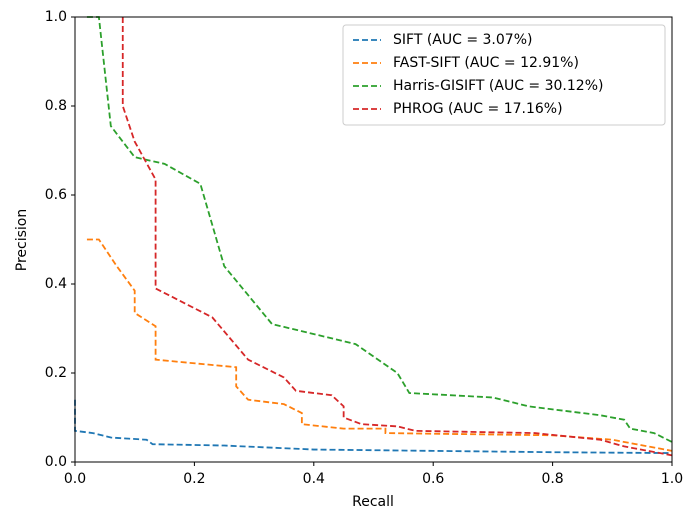  I want to click on x-tick-label: 0.2, so click(194, 479).